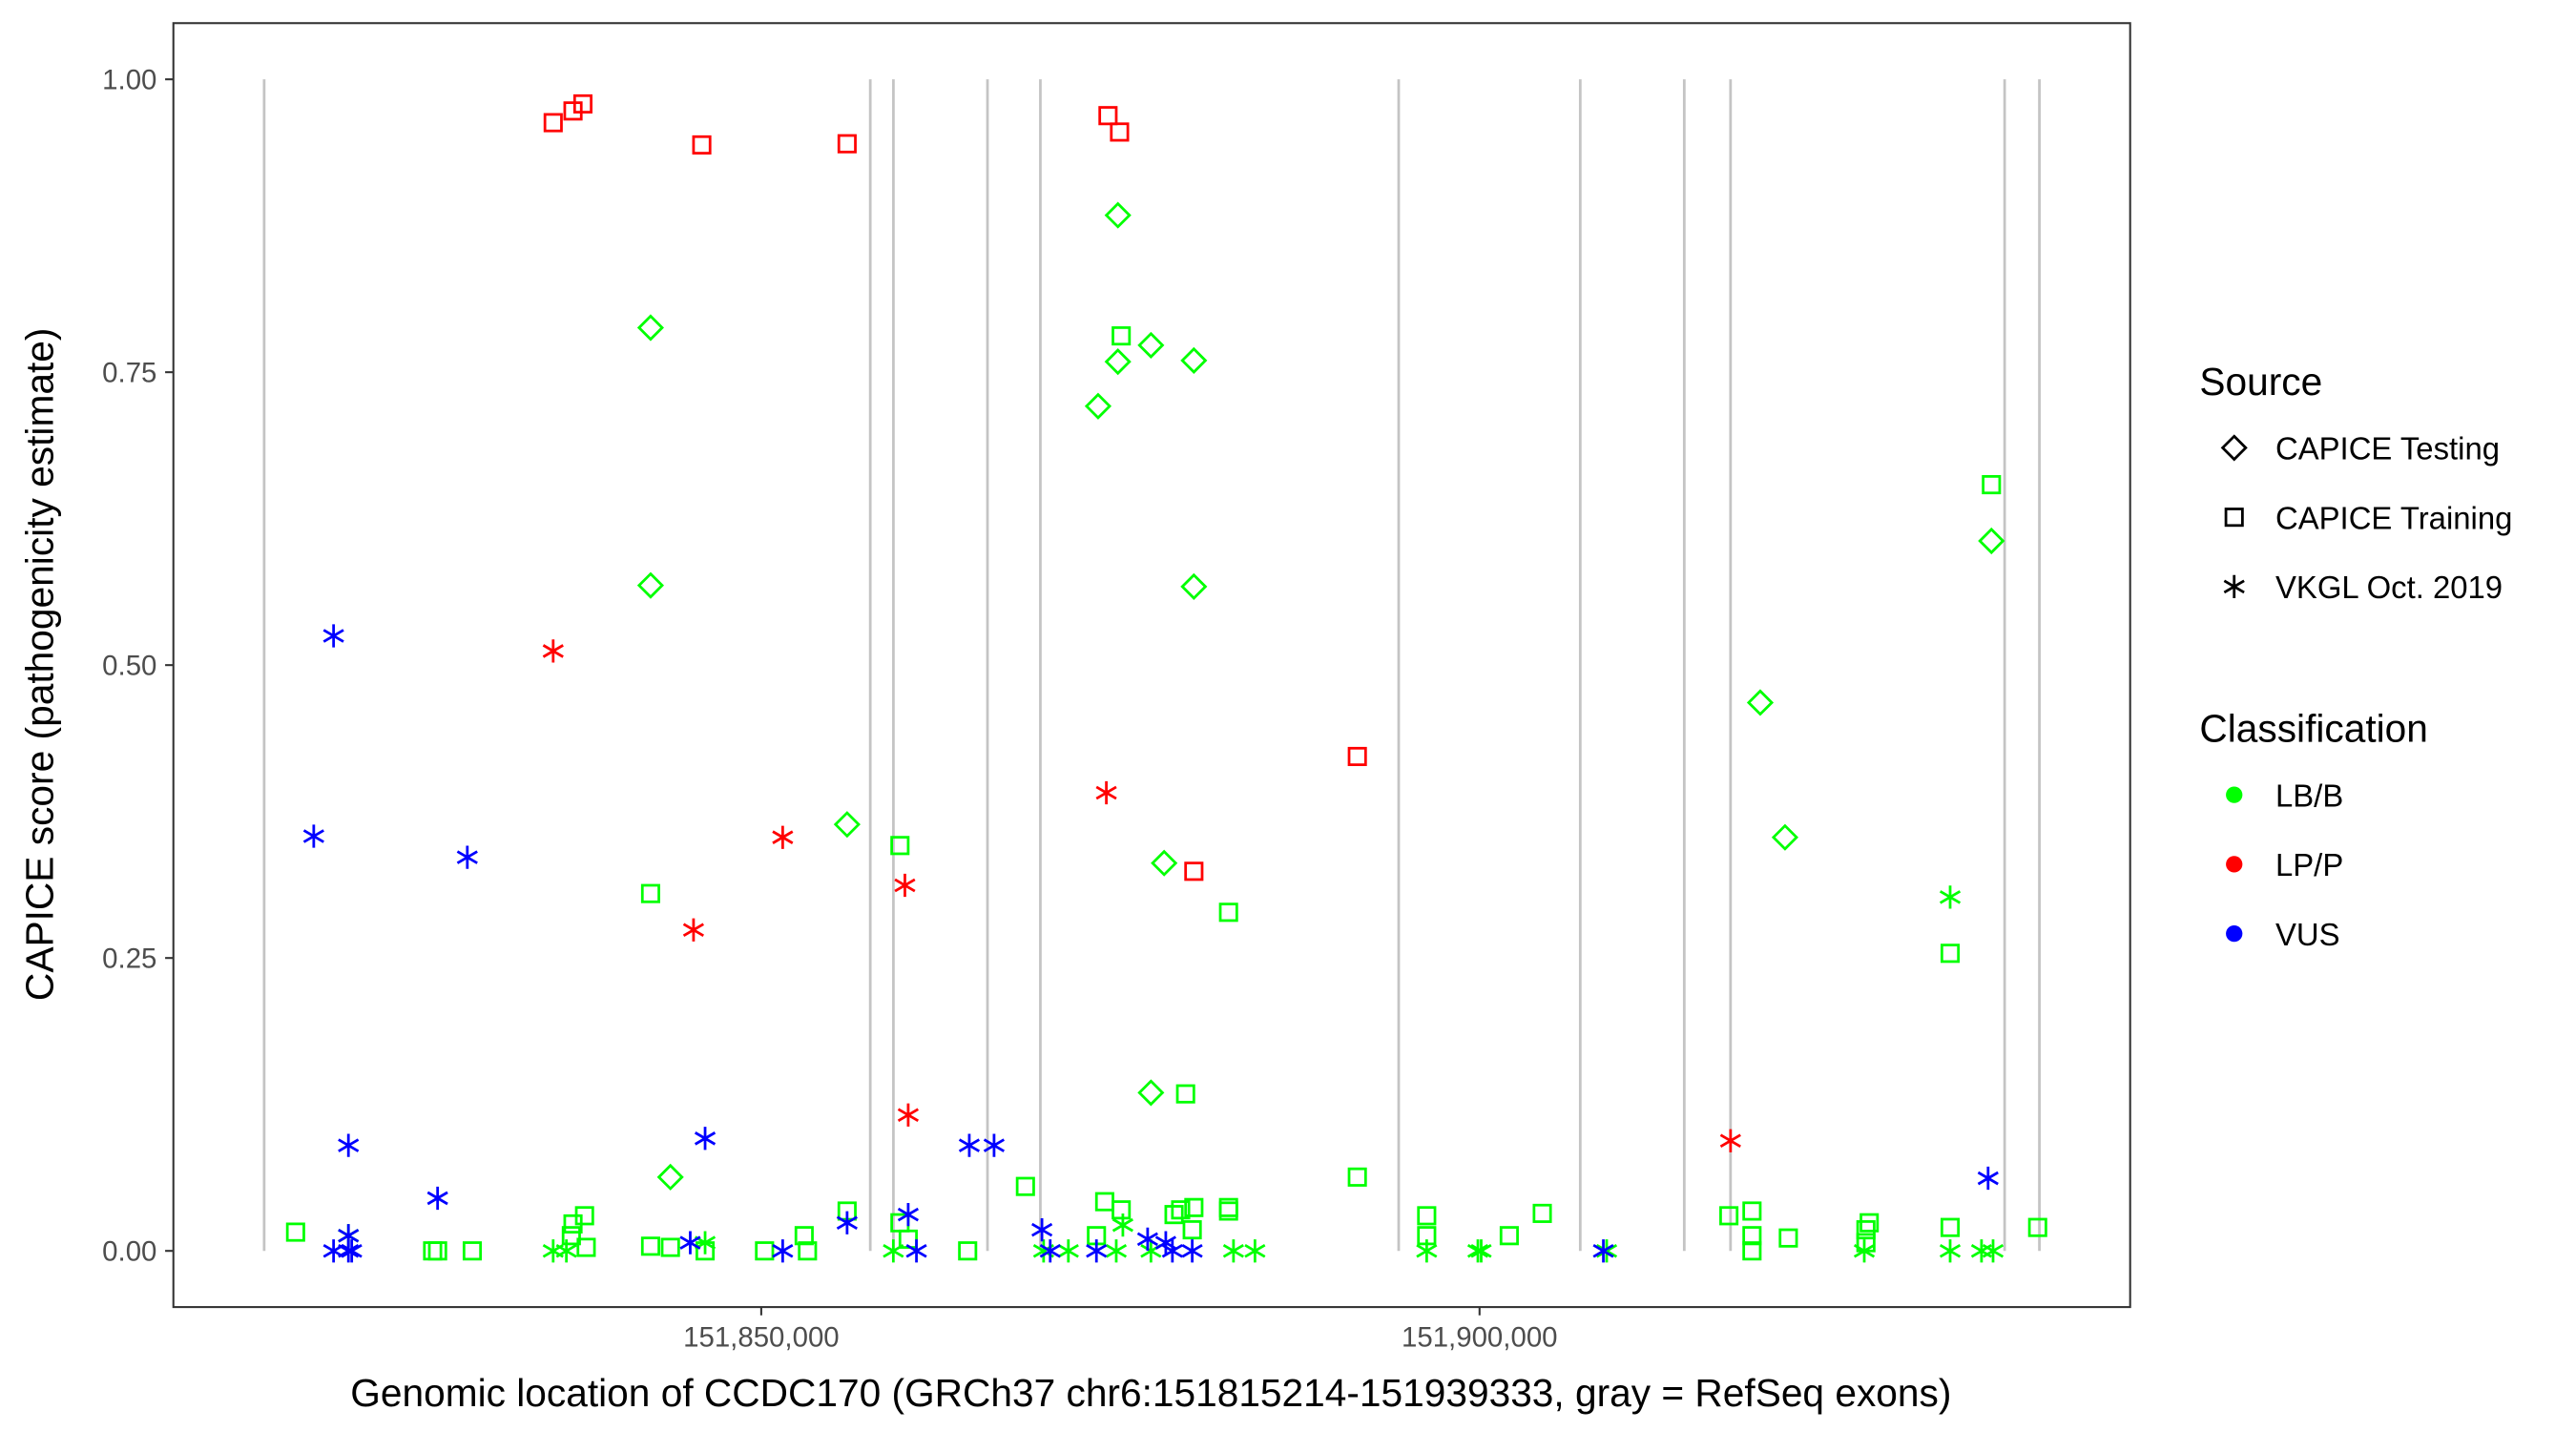 This screenshot has height=1431, width=2576. Describe the element at coordinates (2309, 795) in the screenshot. I see `legend-class-label: LB/B` at that location.